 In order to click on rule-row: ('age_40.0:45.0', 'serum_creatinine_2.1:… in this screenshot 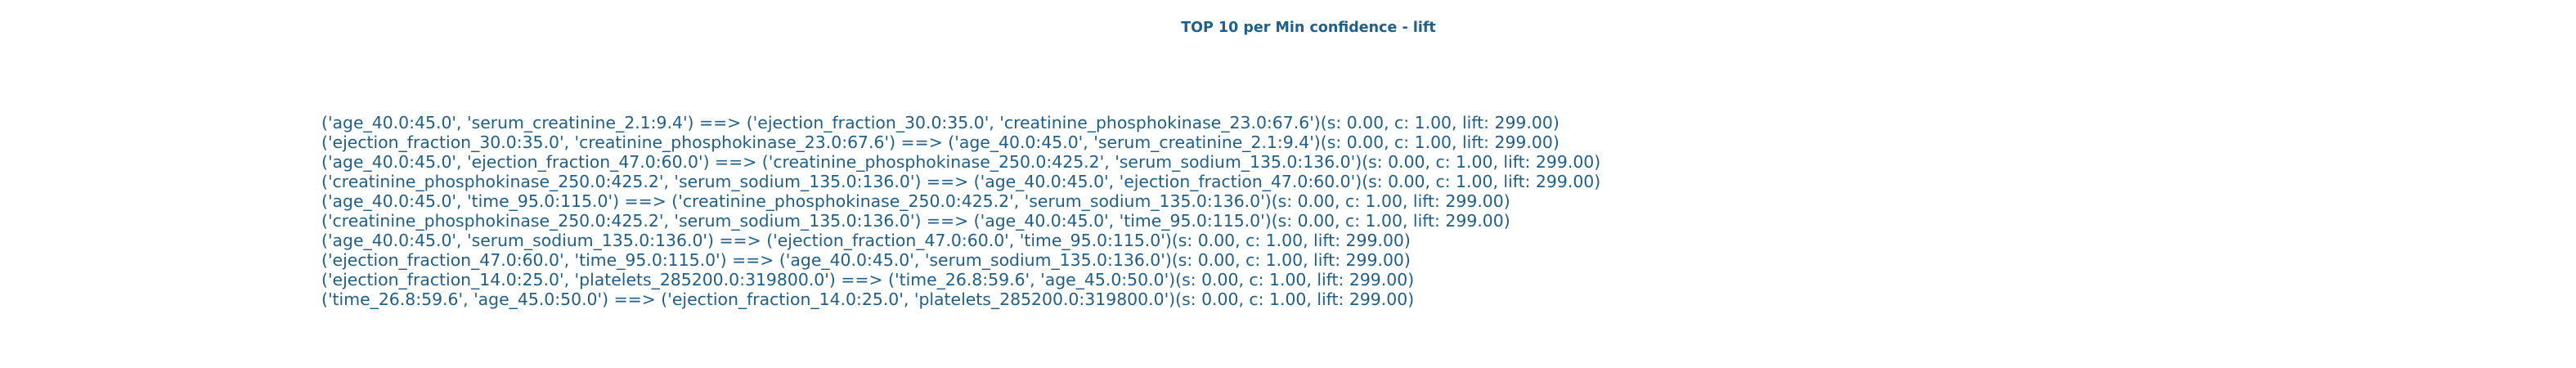, I will do `click(941, 122)`.